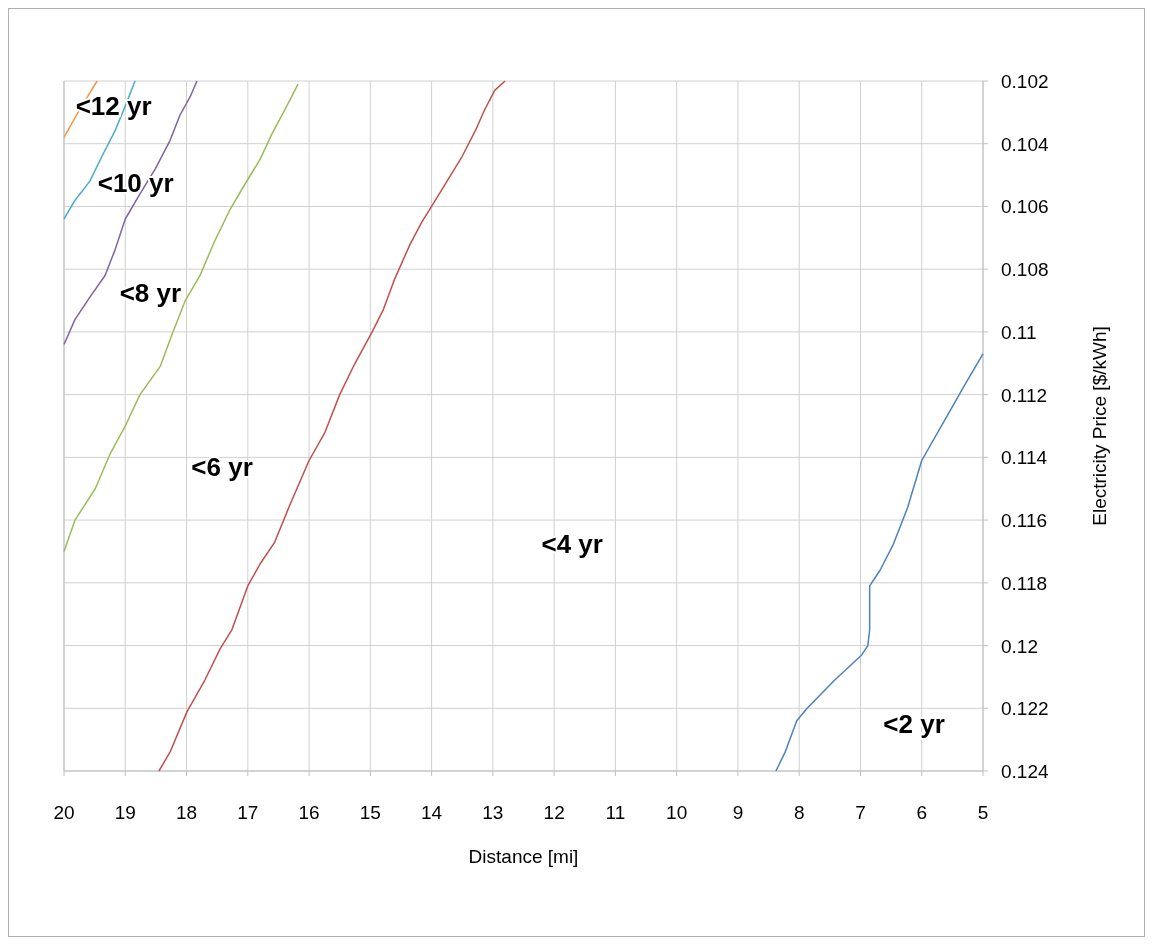 The height and width of the screenshot is (945, 1153). Describe the element at coordinates (1024, 583) in the screenshot. I see `y-tick-label: 0.118` at that location.